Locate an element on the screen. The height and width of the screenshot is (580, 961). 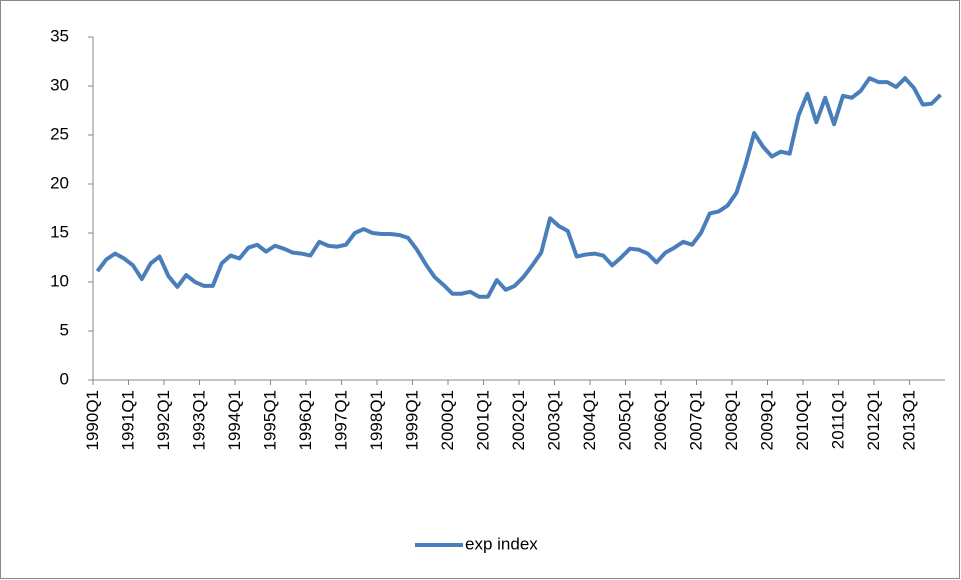
y-tick-label: 10 is located at coordinates (59, 280).